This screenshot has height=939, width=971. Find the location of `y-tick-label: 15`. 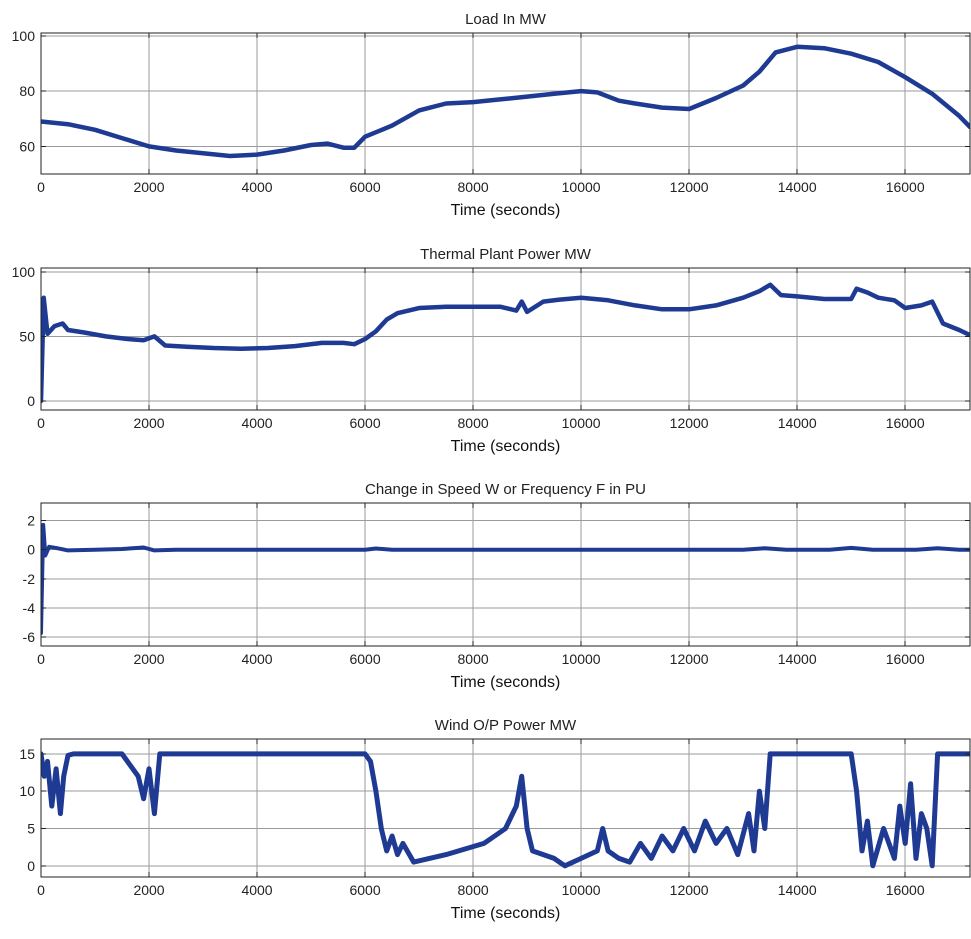

y-tick-label: 15 is located at coordinates (27, 754).